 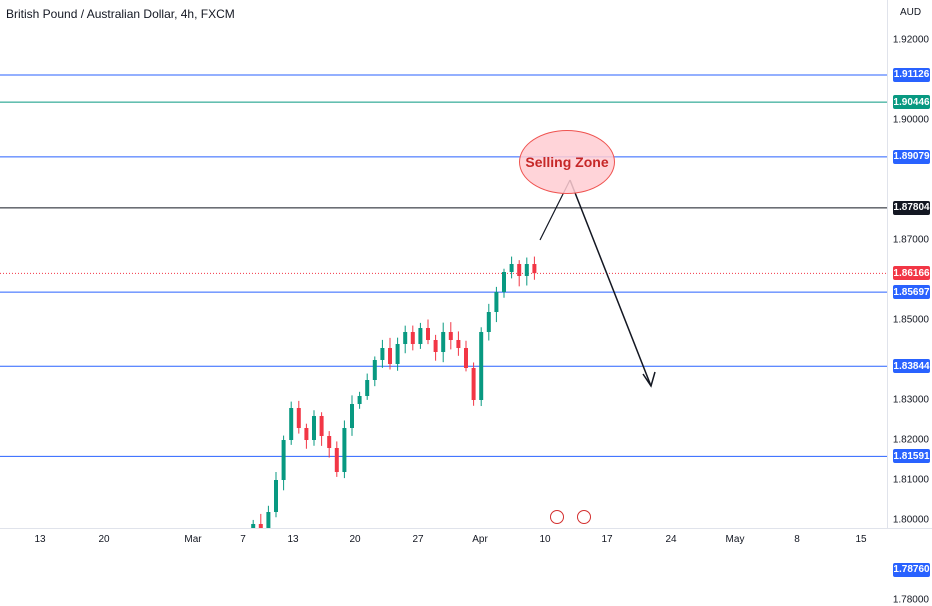 I want to click on level-price-label: 1.85697, so click(x=911, y=292).